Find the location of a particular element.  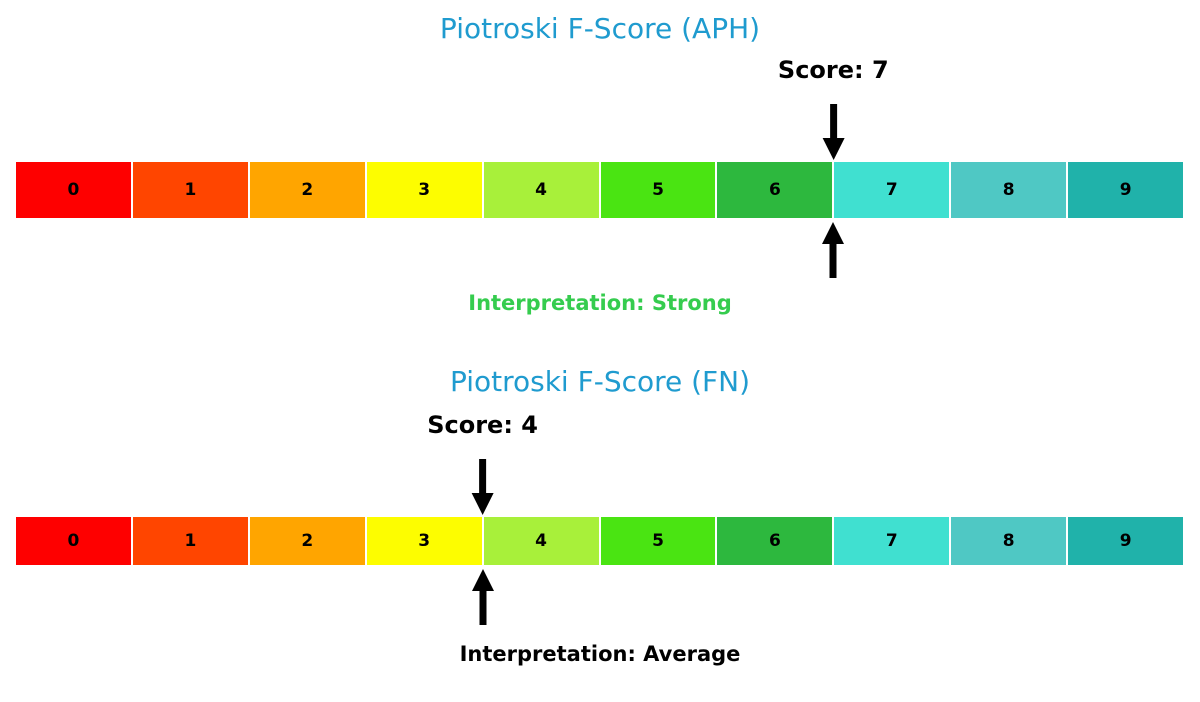

score-marker-top: Score: 4 is located at coordinates (482, 462).